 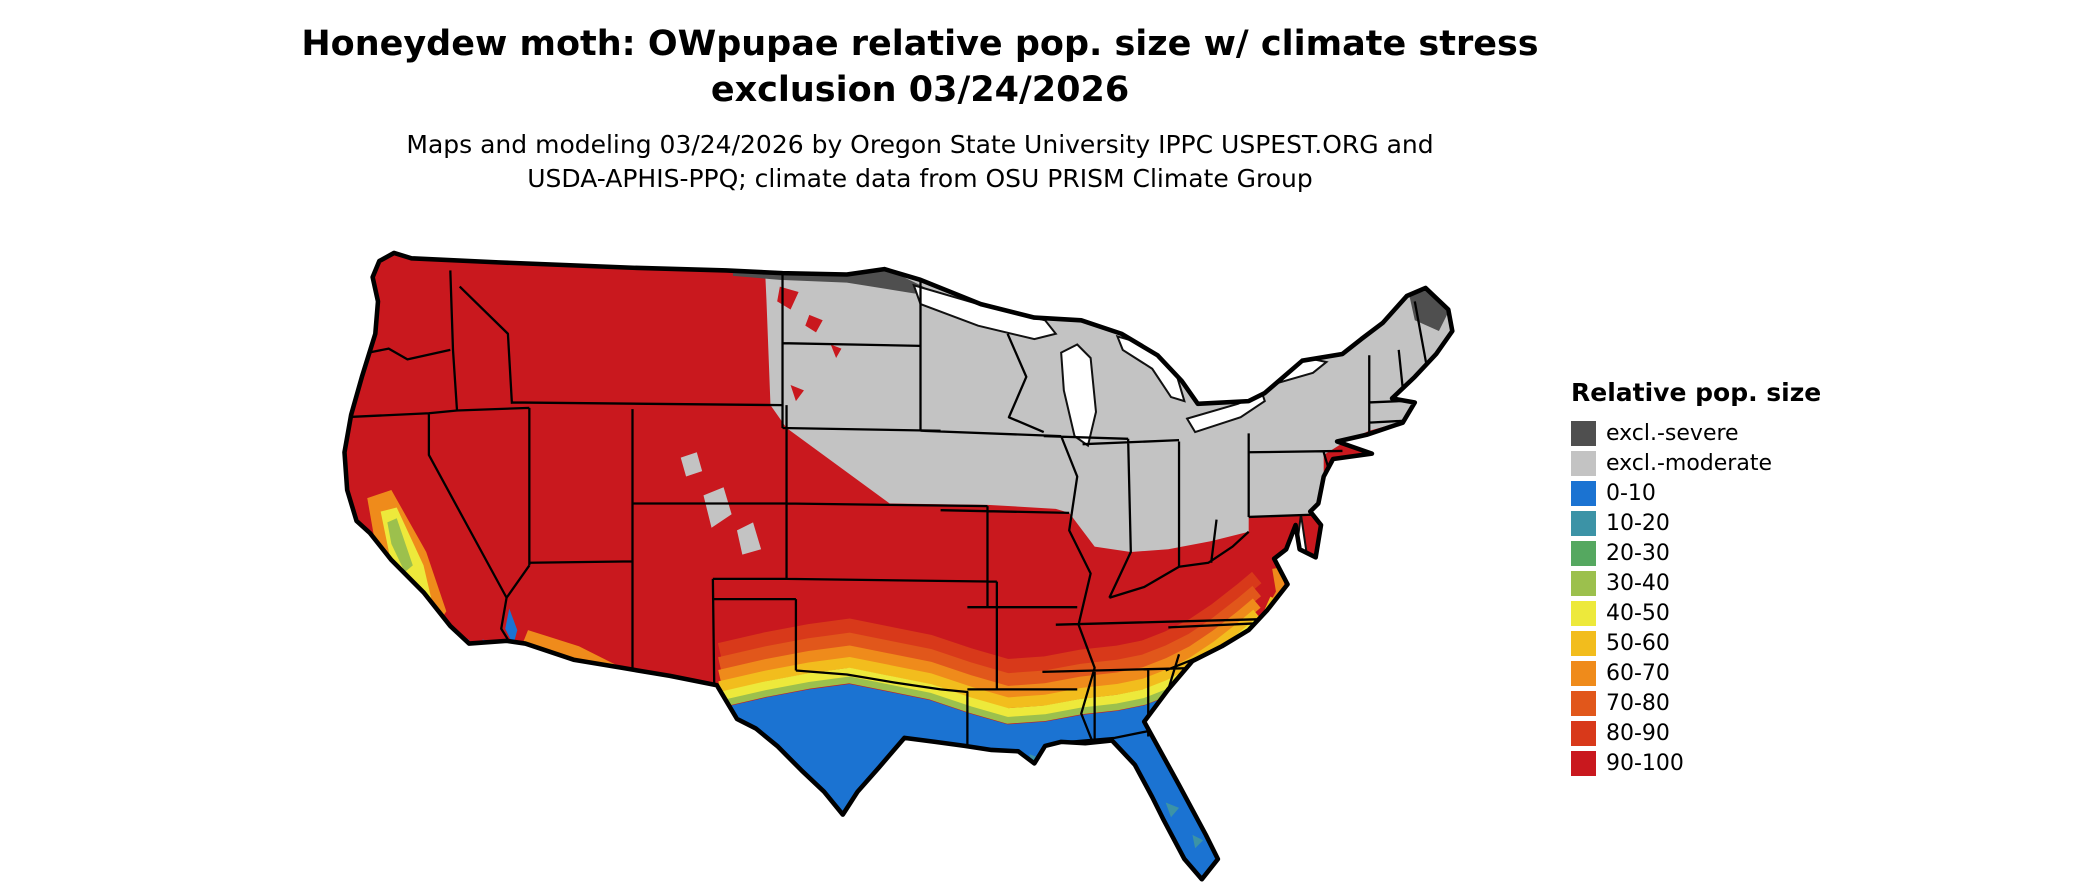 I want to click on legend-item: 70-80, so click(x=1721, y=703).